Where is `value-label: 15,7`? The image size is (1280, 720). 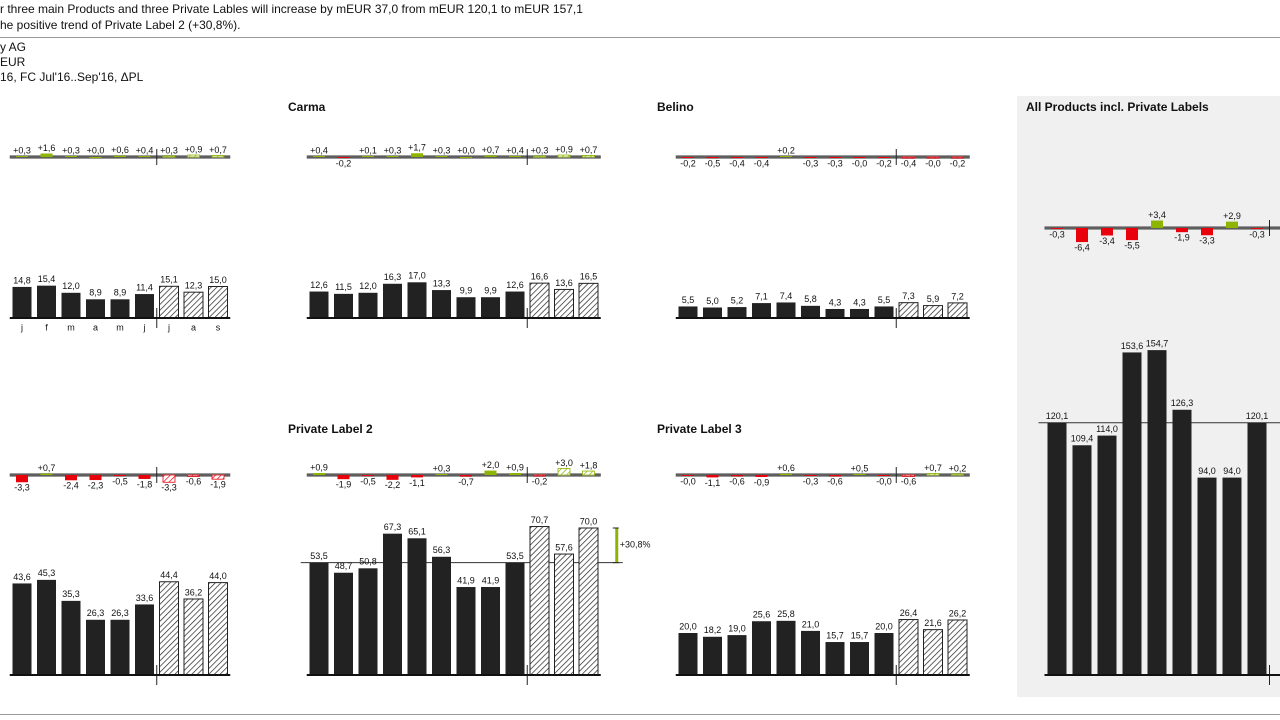
value-label: 15,7 is located at coordinates (835, 635).